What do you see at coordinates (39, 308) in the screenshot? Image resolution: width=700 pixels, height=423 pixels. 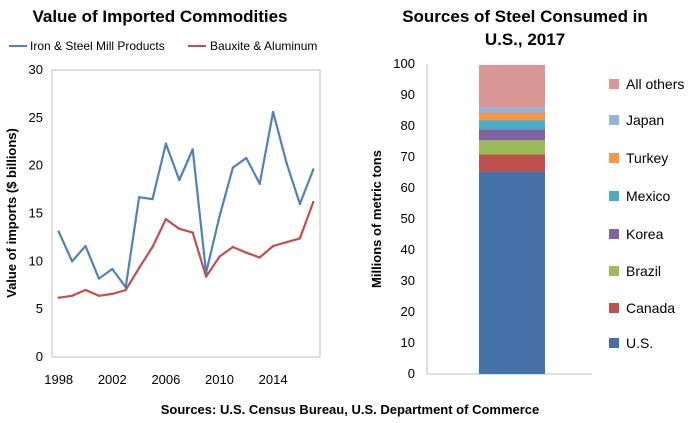 I see `line-y-tick-label: 5` at bounding box center [39, 308].